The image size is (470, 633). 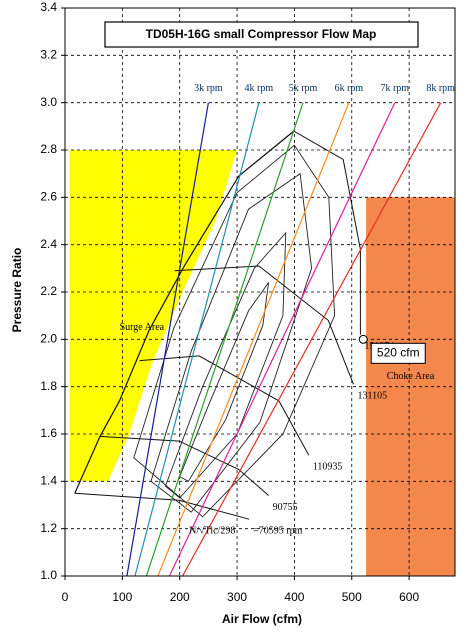 I want to click on rpm-line-label: 3k rpm, so click(x=208, y=88).